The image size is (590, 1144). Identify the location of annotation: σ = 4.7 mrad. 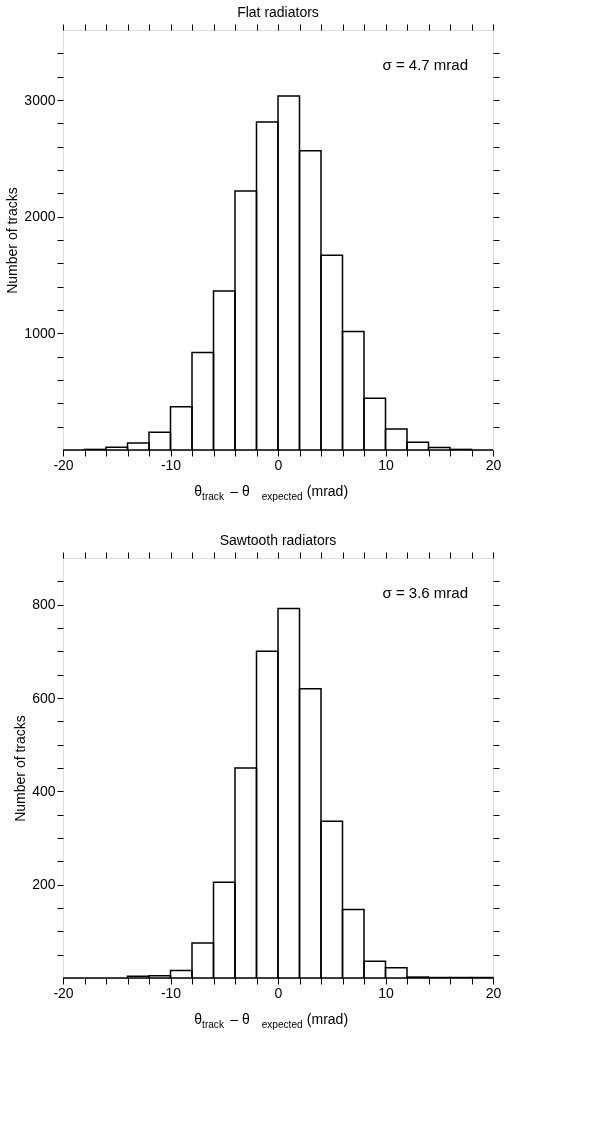
(425, 64).